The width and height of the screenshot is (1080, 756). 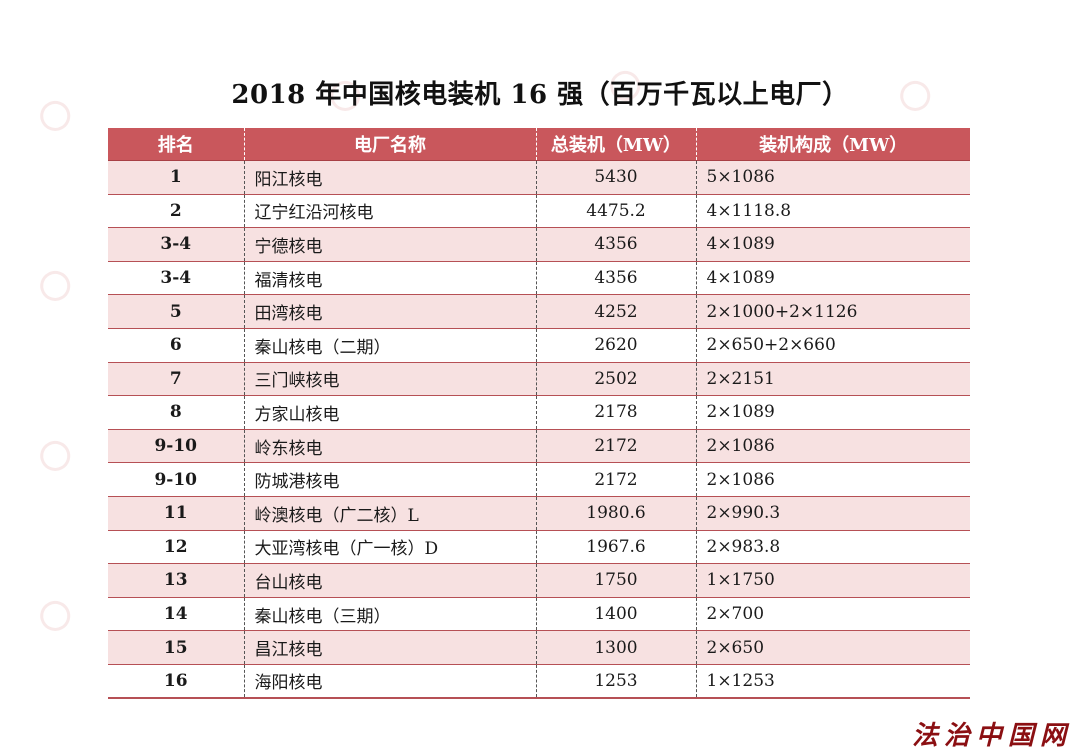 I want to click on plant-name-cell: 秦山核电（二期）, so click(x=389, y=345).